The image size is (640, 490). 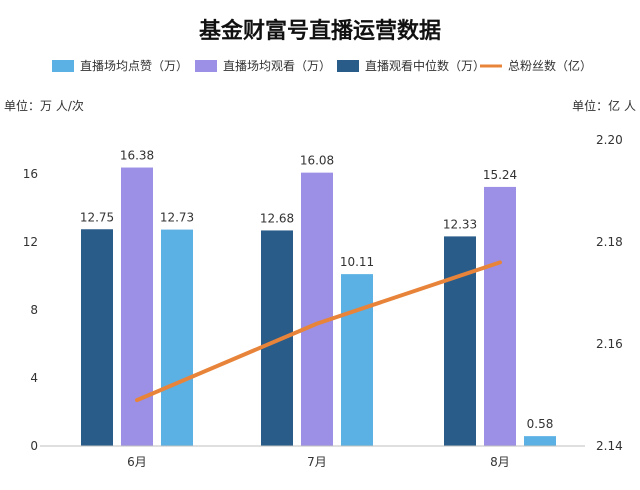 What do you see at coordinates (460, 224) in the screenshot?
I see `bar-data-label: 12.33` at bounding box center [460, 224].